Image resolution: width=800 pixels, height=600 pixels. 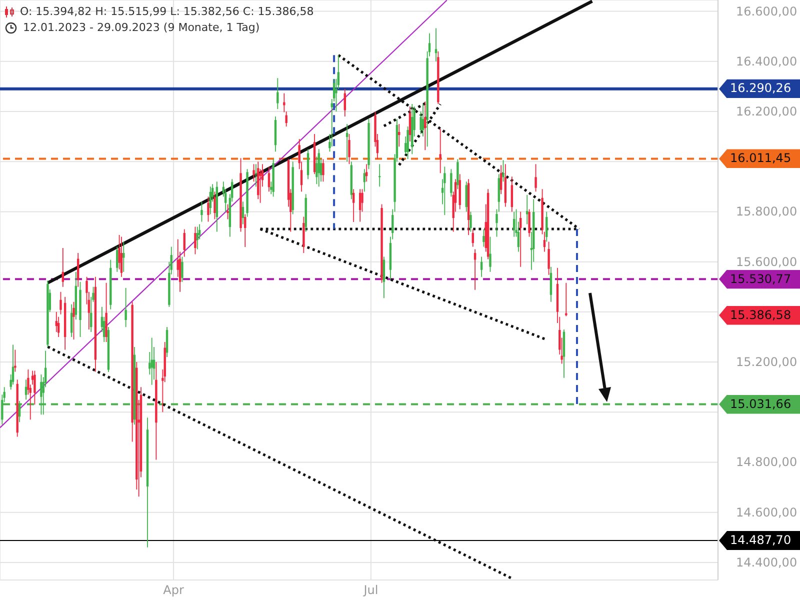 What do you see at coordinates (767, 61) in the screenshot?
I see `y-tick-label: 16.400,00` at bounding box center [767, 61].